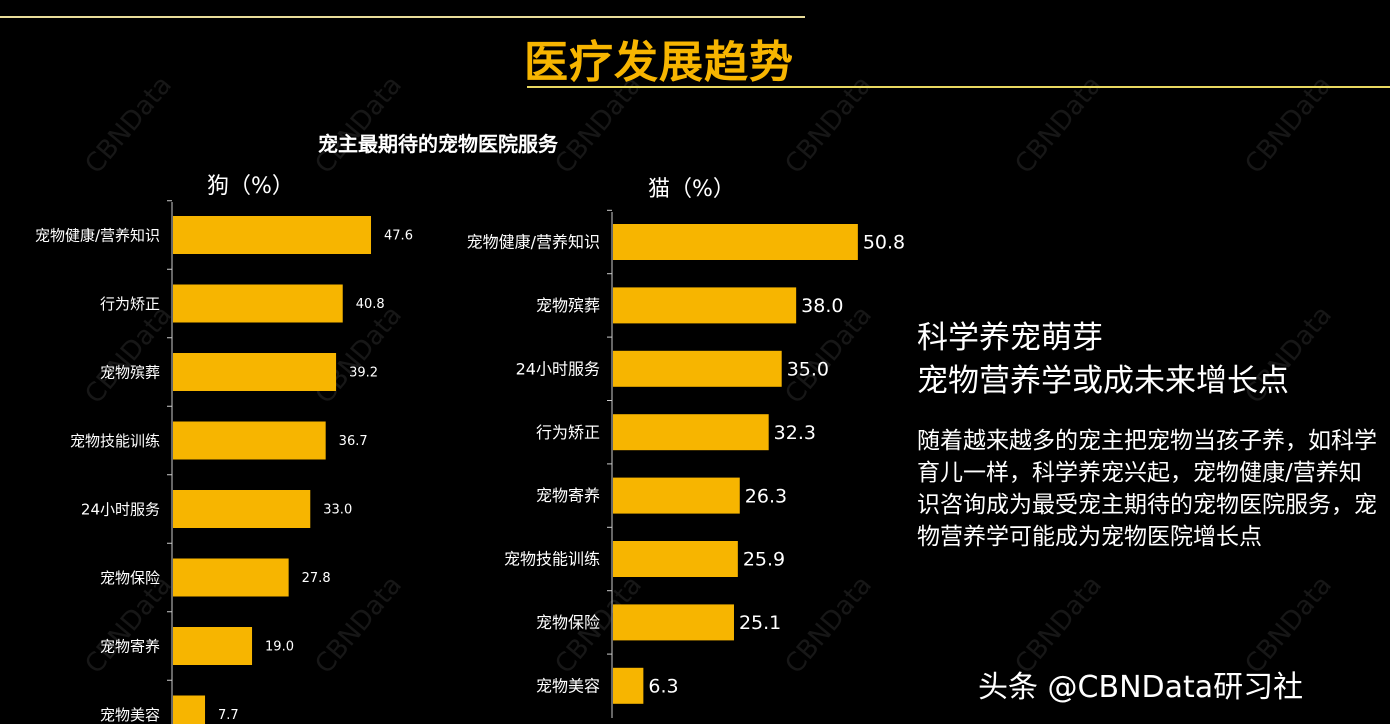  Describe the element at coordinates (1103, 381) in the screenshot. I see `side-heading-2: 宠物营养学或成未来增长点` at that location.